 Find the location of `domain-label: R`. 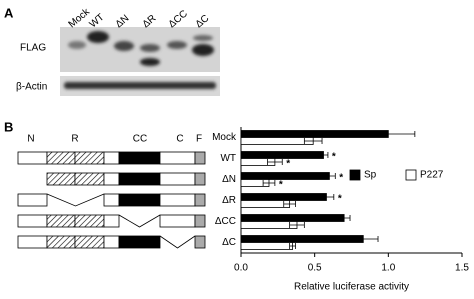

domain-label: R is located at coordinates (74, 139).